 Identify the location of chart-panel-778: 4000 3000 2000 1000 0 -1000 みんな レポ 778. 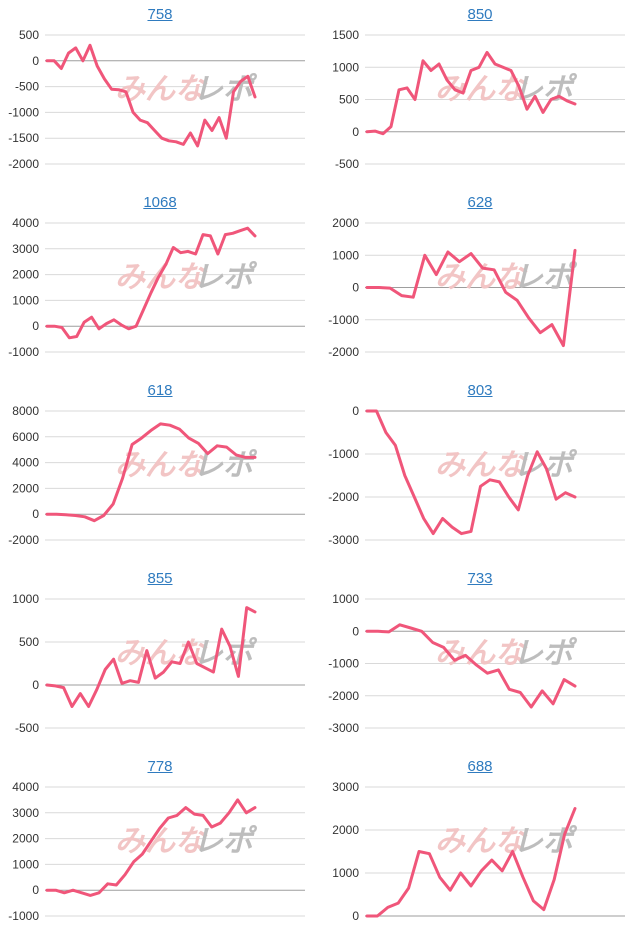
(160, 845).